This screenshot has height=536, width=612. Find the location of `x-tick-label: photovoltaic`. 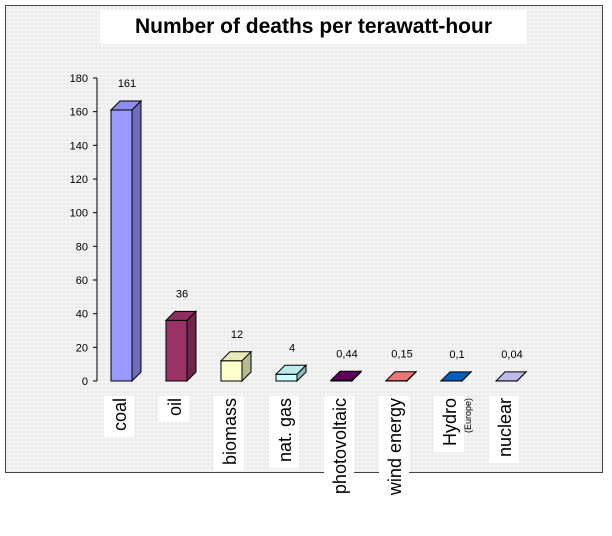

x-tick-label: photovoltaic is located at coordinates (340, 446).